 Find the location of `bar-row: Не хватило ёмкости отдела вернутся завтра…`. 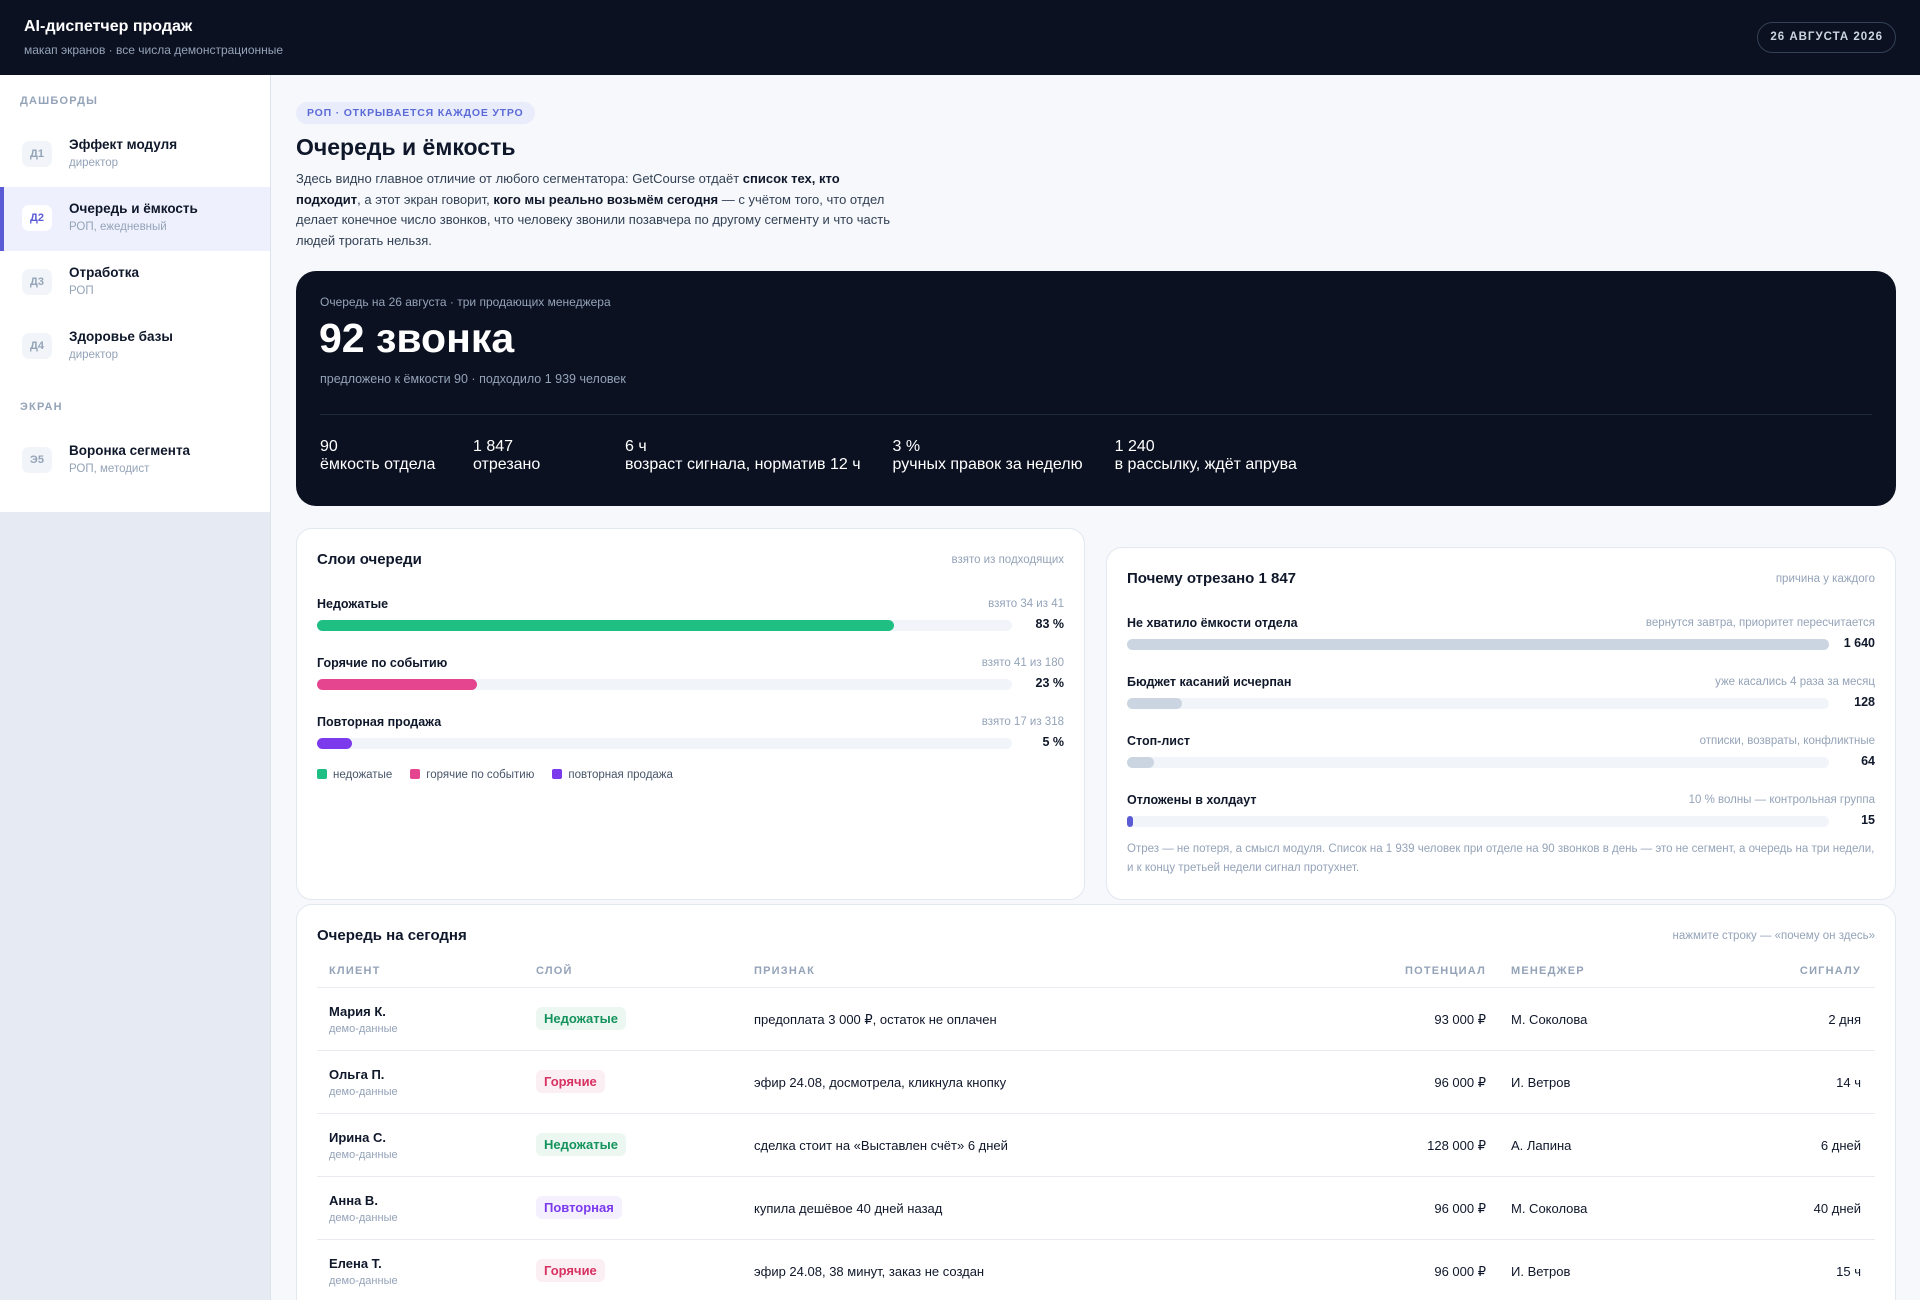

bar-row: Не хватило ёмкости отдела вернутся завтра… is located at coordinates (1501, 645).